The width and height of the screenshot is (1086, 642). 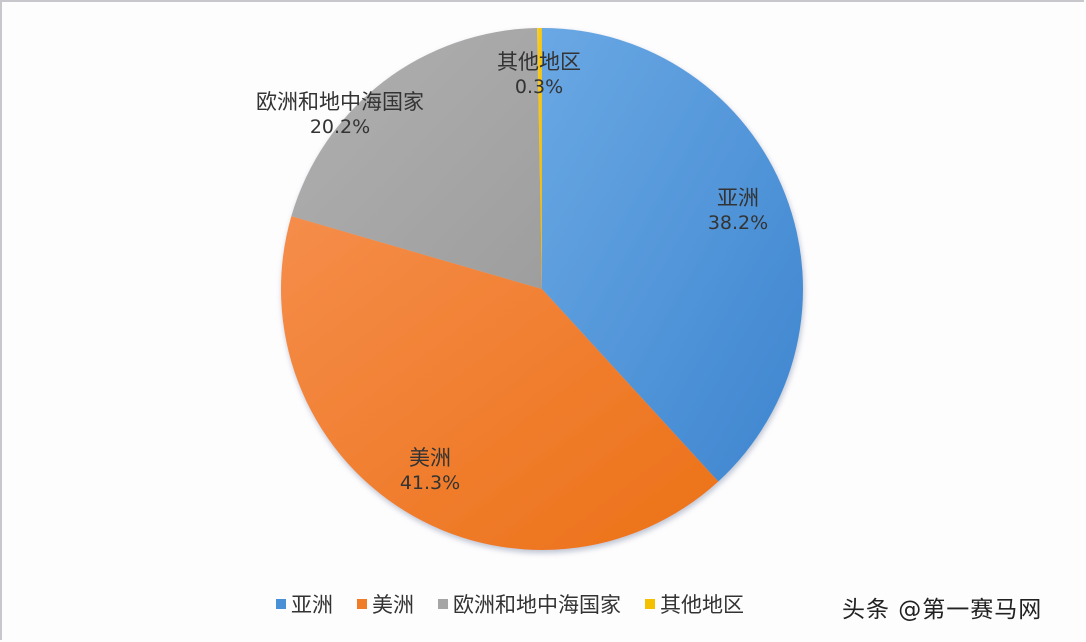 I want to click on slice-label-other-name: 其他地区, so click(x=539, y=62).